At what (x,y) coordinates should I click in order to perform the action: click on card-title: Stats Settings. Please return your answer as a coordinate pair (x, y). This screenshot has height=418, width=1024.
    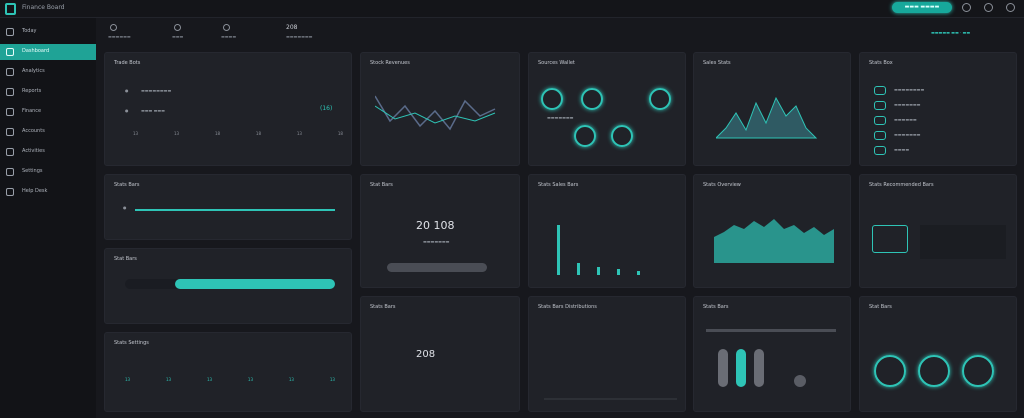
    Looking at the image, I should click on (131, 343).